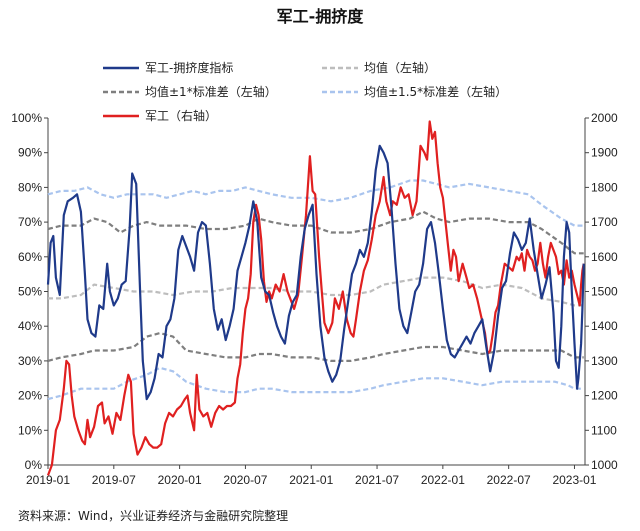 Image resolution: width=640 pixels, height=531 pixels. I want to click on left-tick-label: 80%, so click(30, 187).